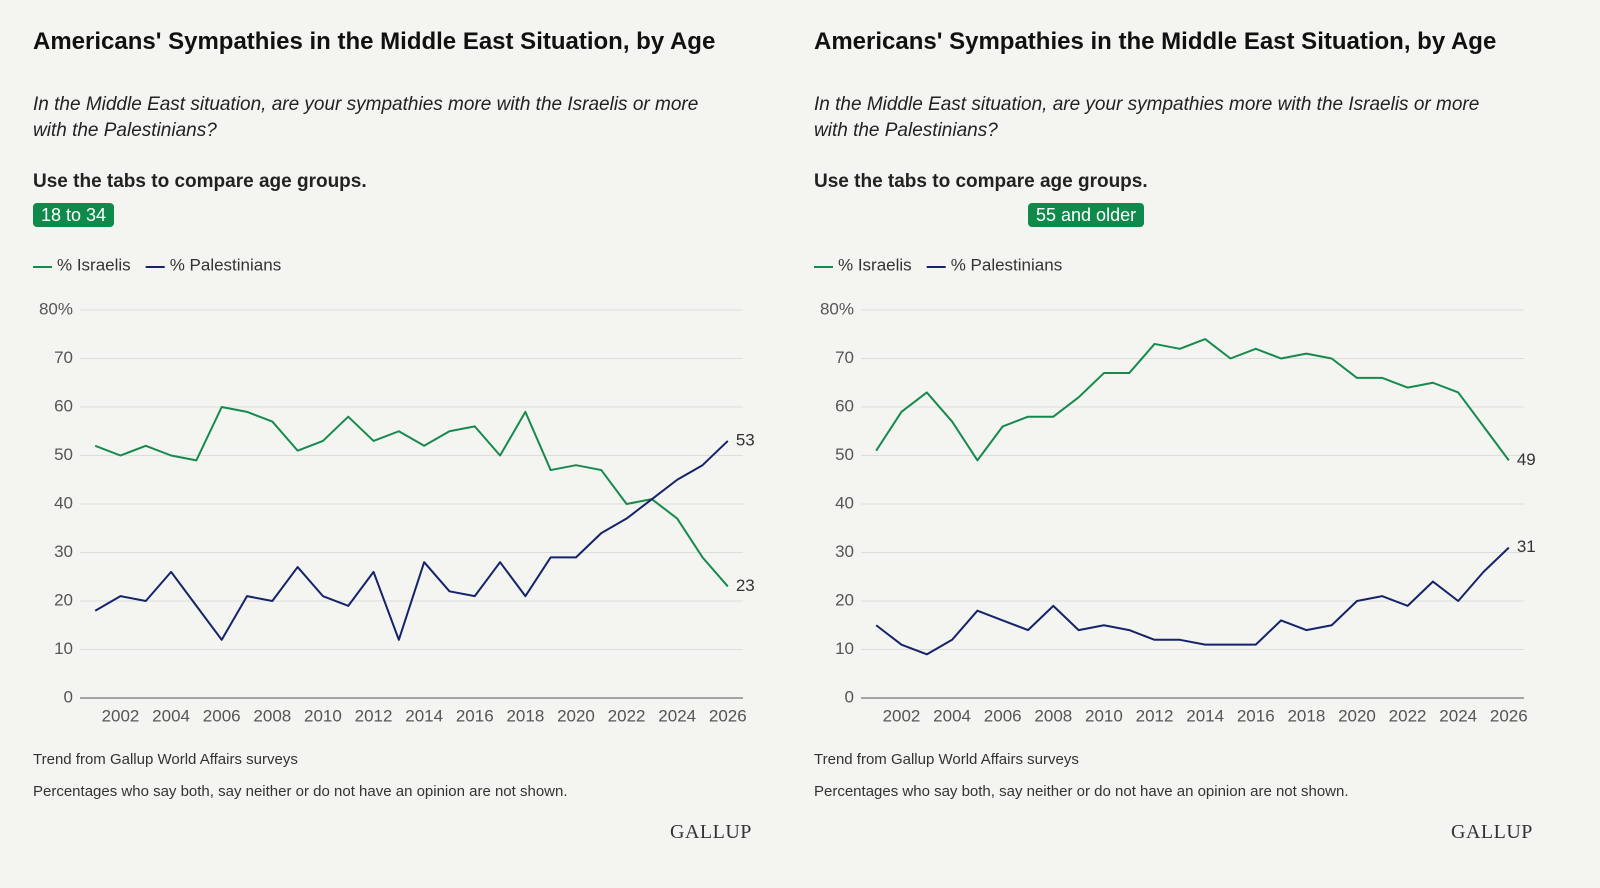 Image resolution: width=1600 pixels, height=888 pixels. Describe the element at coordinates (1526, 546) in the screenshot. I see `end-value-label: 31` at that location.